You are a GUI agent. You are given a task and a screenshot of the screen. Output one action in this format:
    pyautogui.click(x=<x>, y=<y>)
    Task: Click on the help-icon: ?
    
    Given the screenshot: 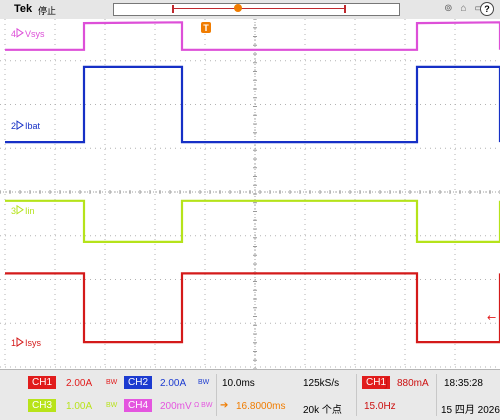 What is the action you would take?
    pyautogui.click(x=487, y=9)
    